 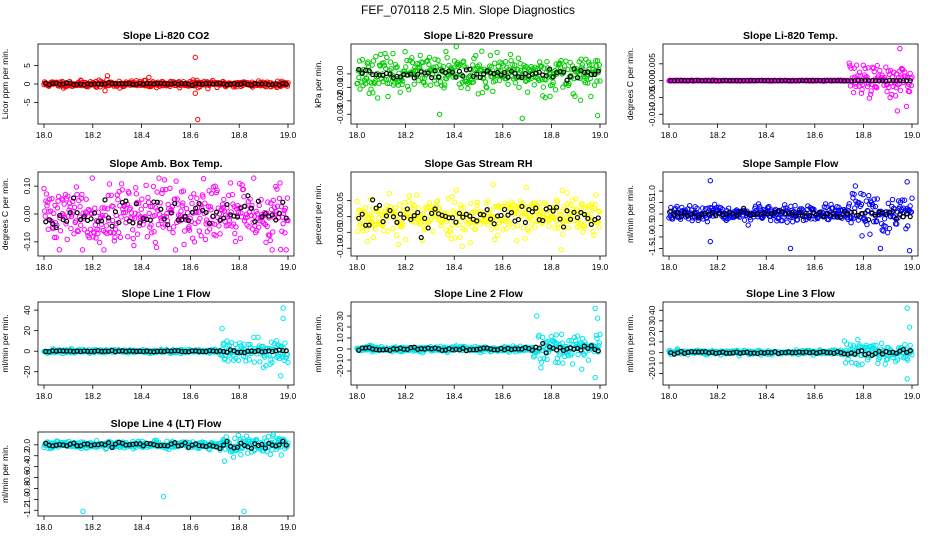 What do you see at coordinates (597, 318) in the screenshot?
I see `outlier-point` at bounding box center [597, 318].